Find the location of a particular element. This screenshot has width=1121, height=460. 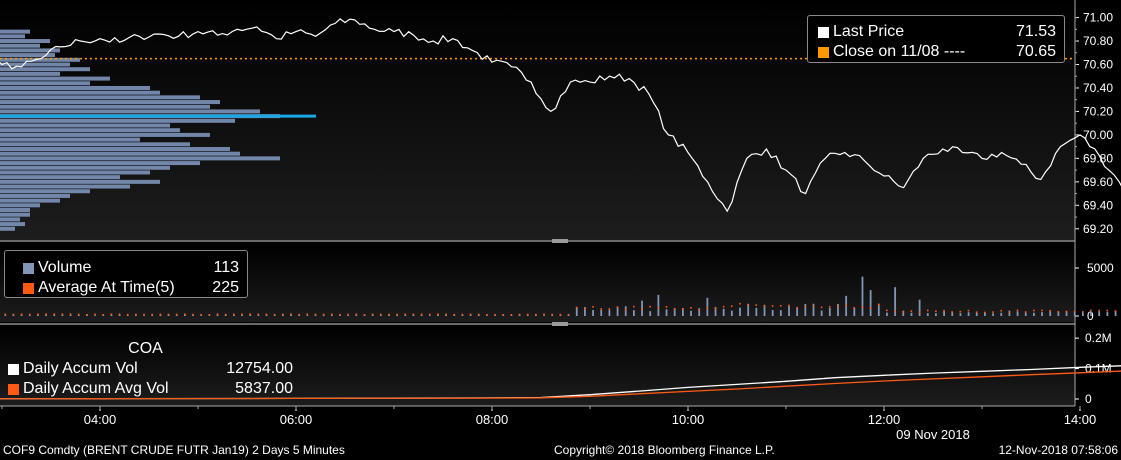

cumulative-title: COA is located at coordinates (145, 348).